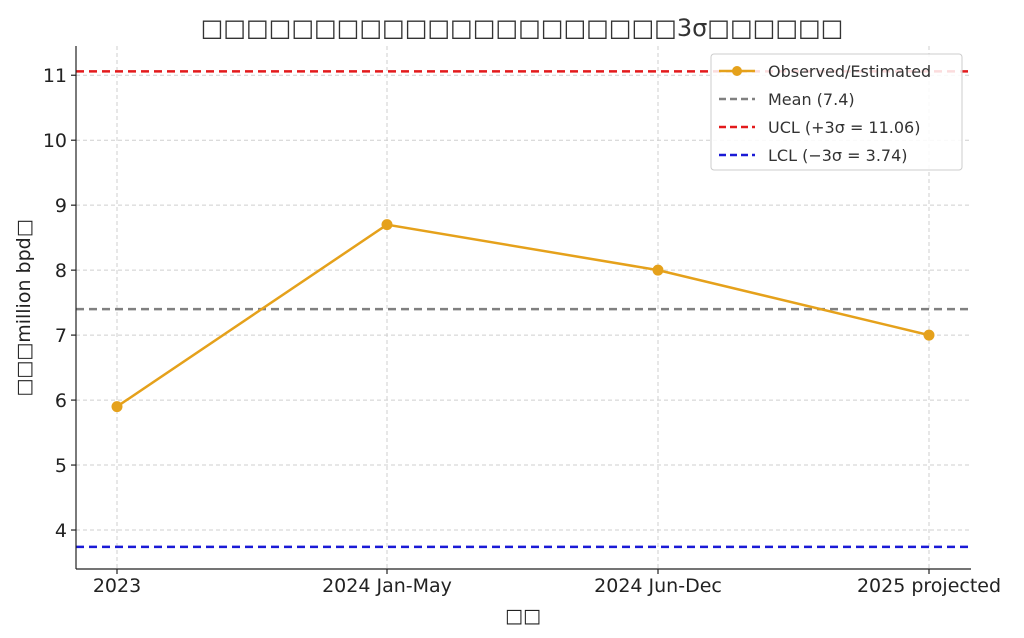 The image size is (1024, 638). Describe the element at coordinates (61, 336) in the screenshot. I see `y-tick-label-3: 7` at that location.